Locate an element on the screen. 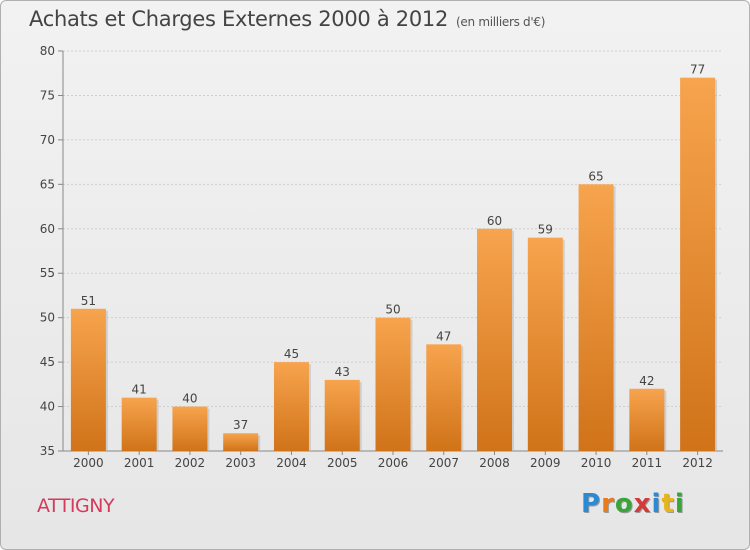  bar-2003 is located at coordinates (241, 442).